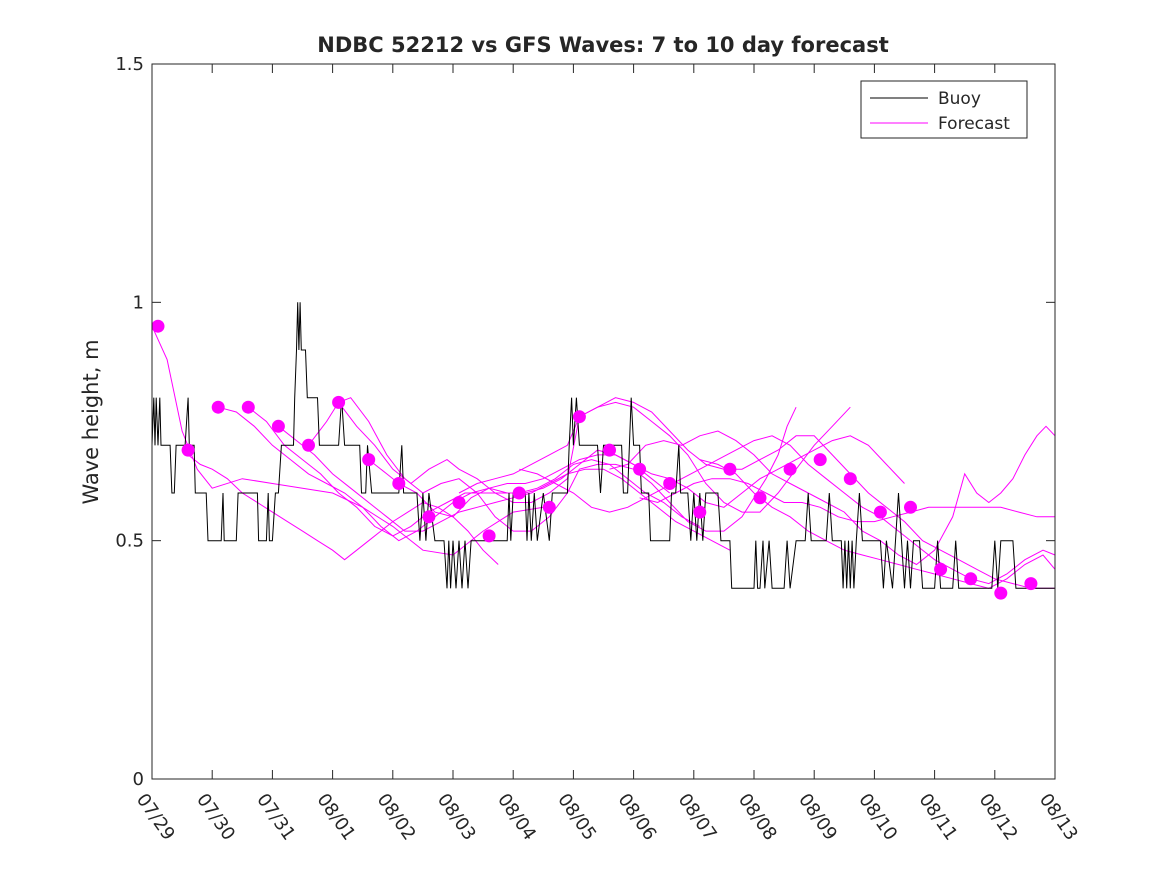 This screenshot has width=1167, height=875. Describe the element at coordinates (275, 817) in the screenshot. I see `x-tick-label: 07/31` at that location.